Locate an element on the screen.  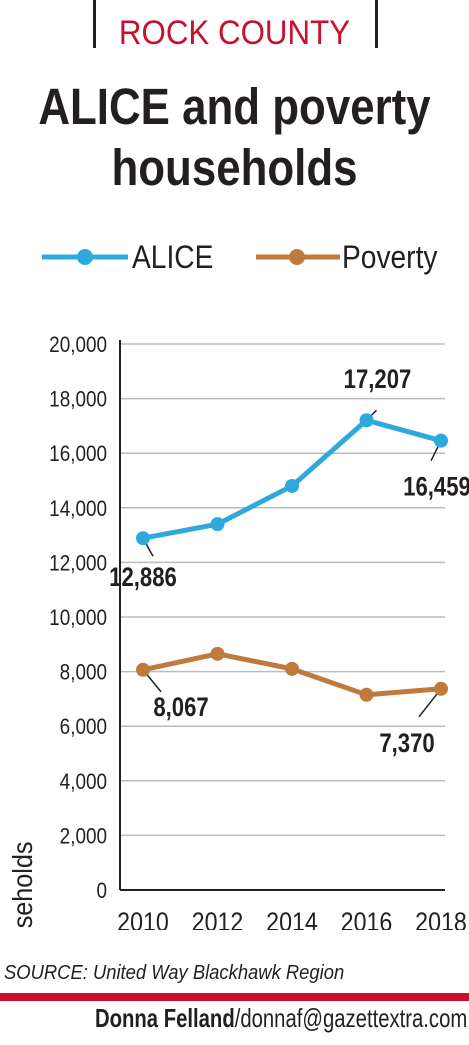
data-label-alice: 12,886 is located at coordinates (143, 578).